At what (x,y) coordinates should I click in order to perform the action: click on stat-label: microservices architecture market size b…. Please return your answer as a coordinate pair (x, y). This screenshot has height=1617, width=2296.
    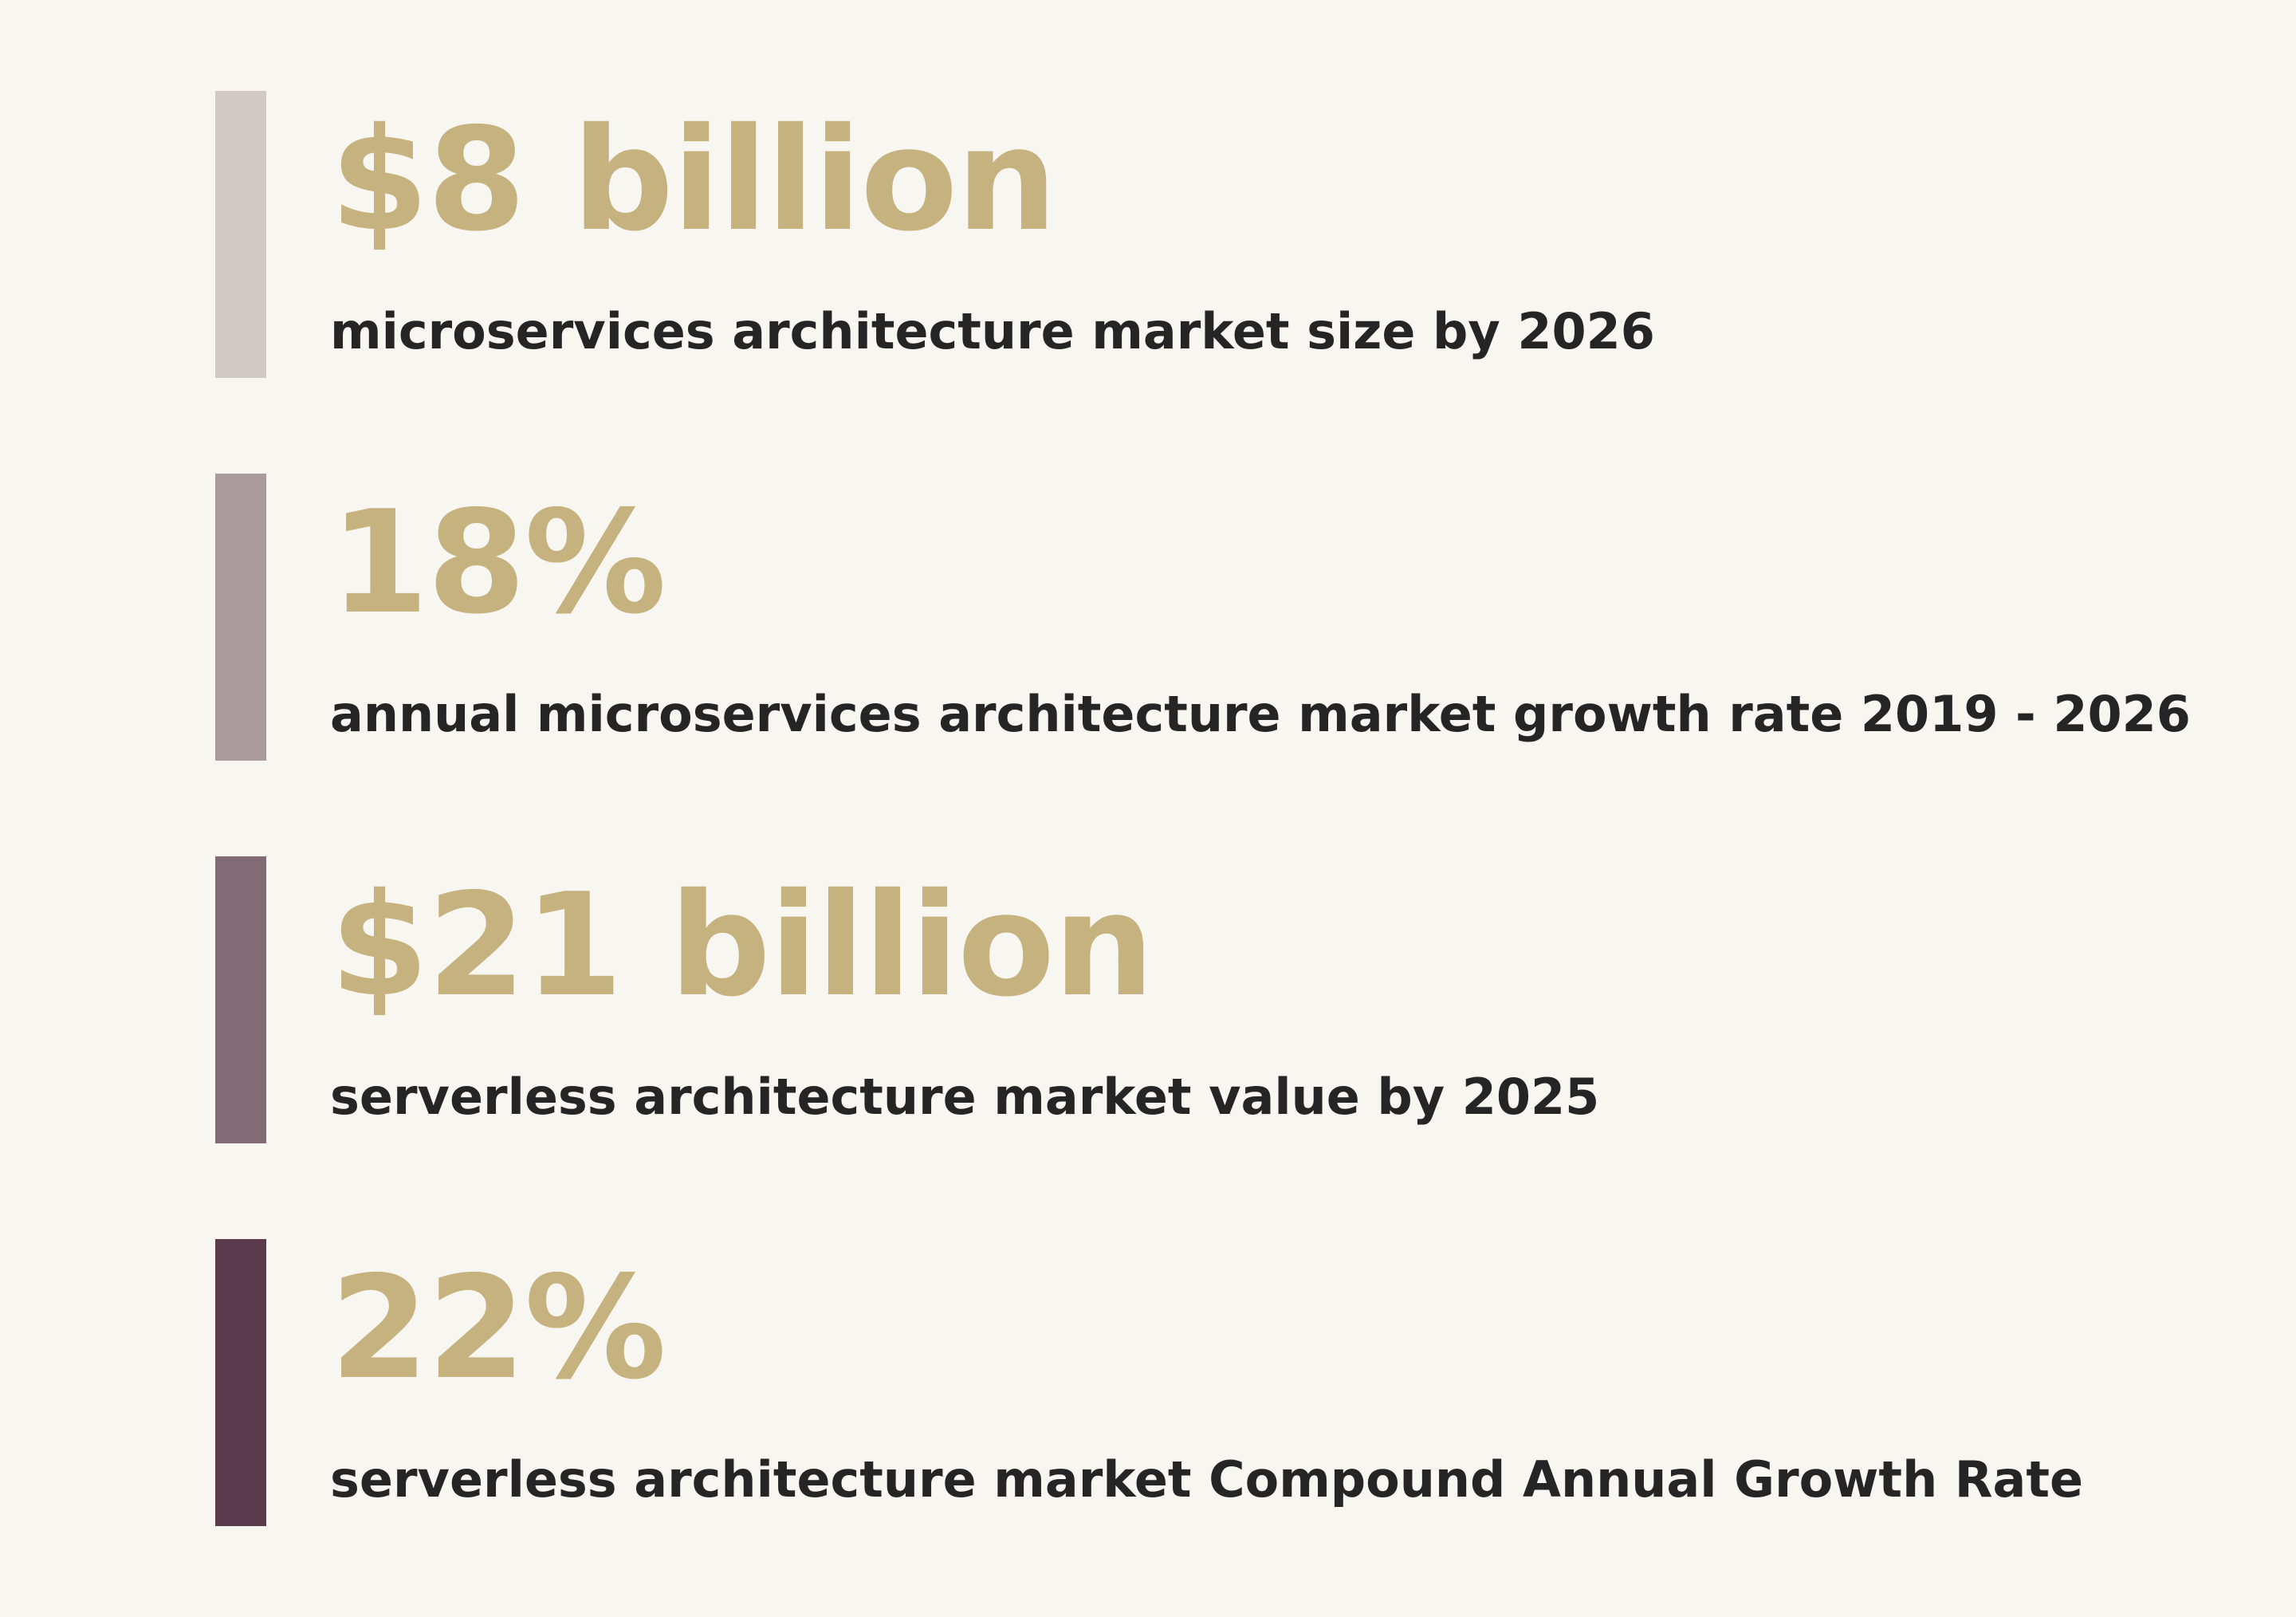
    Looking at the image, I should click on (992, 331).